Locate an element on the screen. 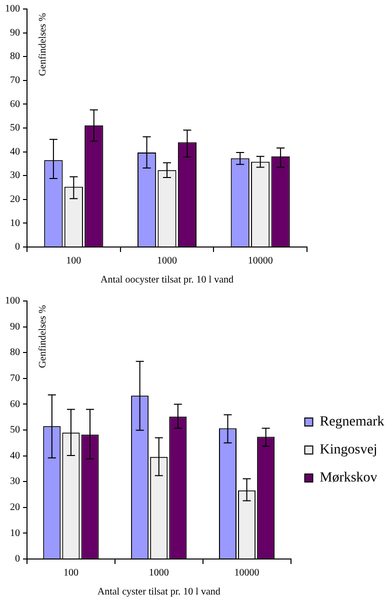  legend-label: Kingosvej is located at coordinates (349, 450).